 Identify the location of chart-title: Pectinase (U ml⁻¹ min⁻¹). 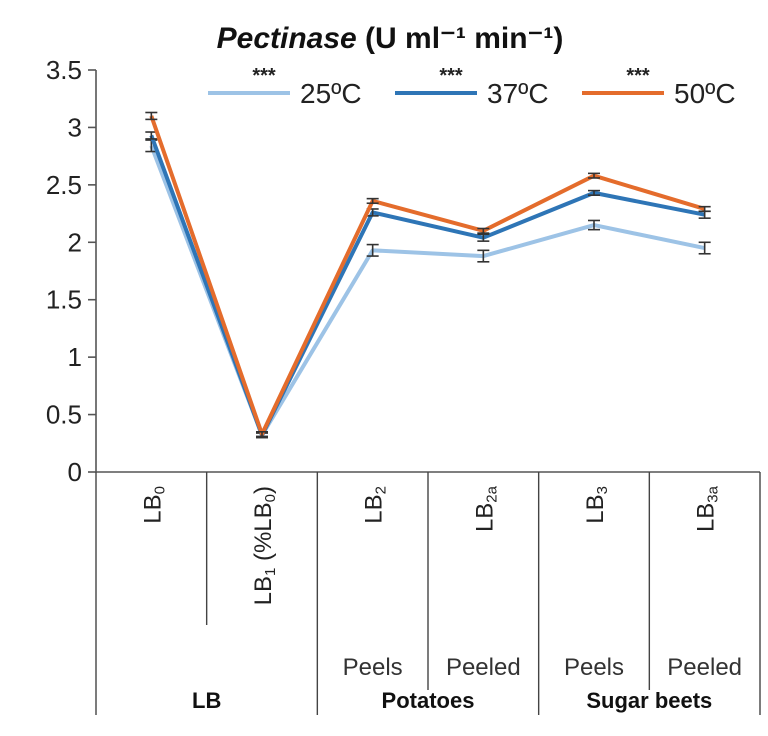
(390, 38).